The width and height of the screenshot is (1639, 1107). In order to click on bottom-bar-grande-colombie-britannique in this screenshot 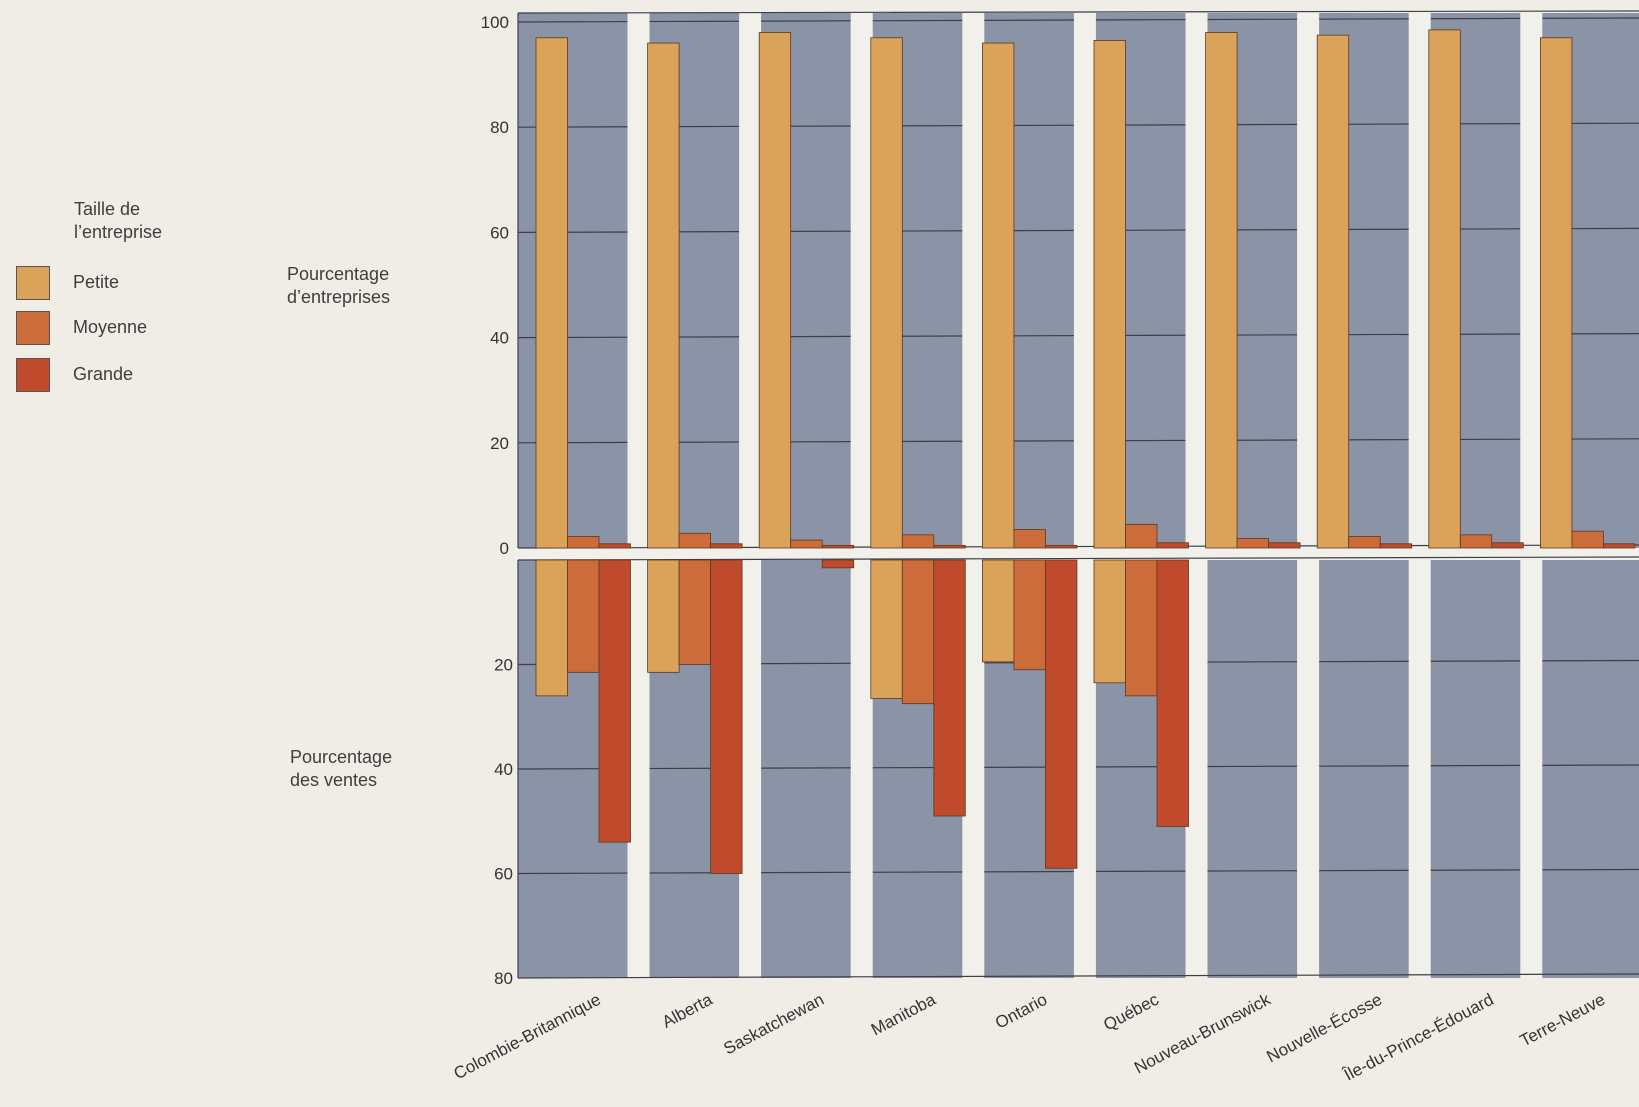, I will do `click(614, 701)`.